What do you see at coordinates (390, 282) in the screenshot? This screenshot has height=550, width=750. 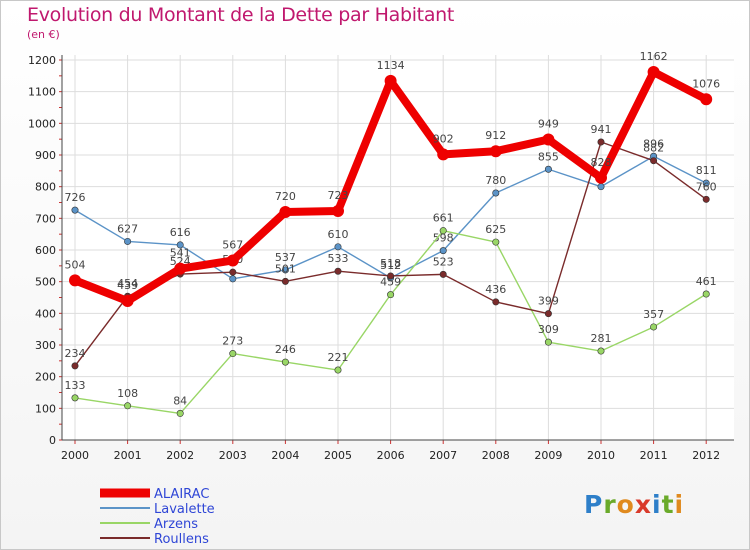 I see `data-label: 459` at bounding box center [390, 282].